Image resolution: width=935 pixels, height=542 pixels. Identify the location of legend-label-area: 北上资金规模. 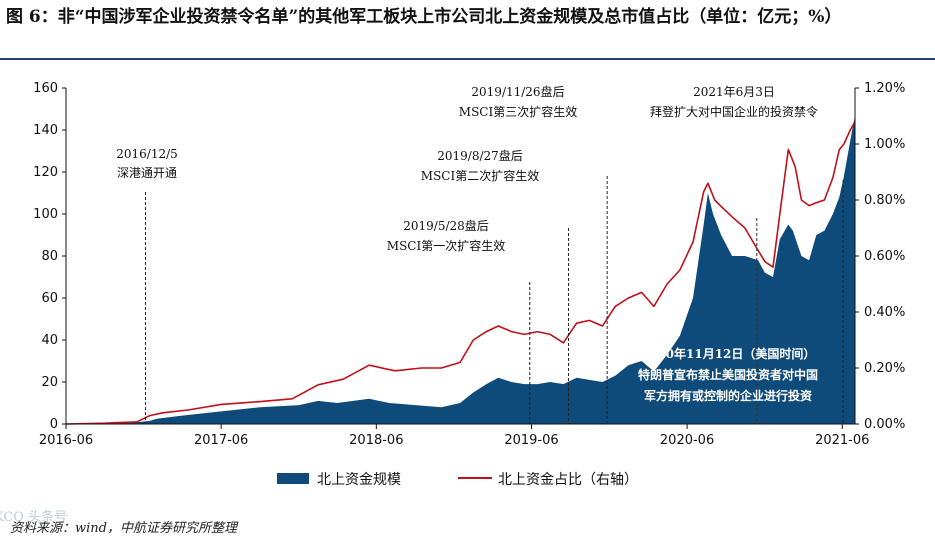
(359, 480).